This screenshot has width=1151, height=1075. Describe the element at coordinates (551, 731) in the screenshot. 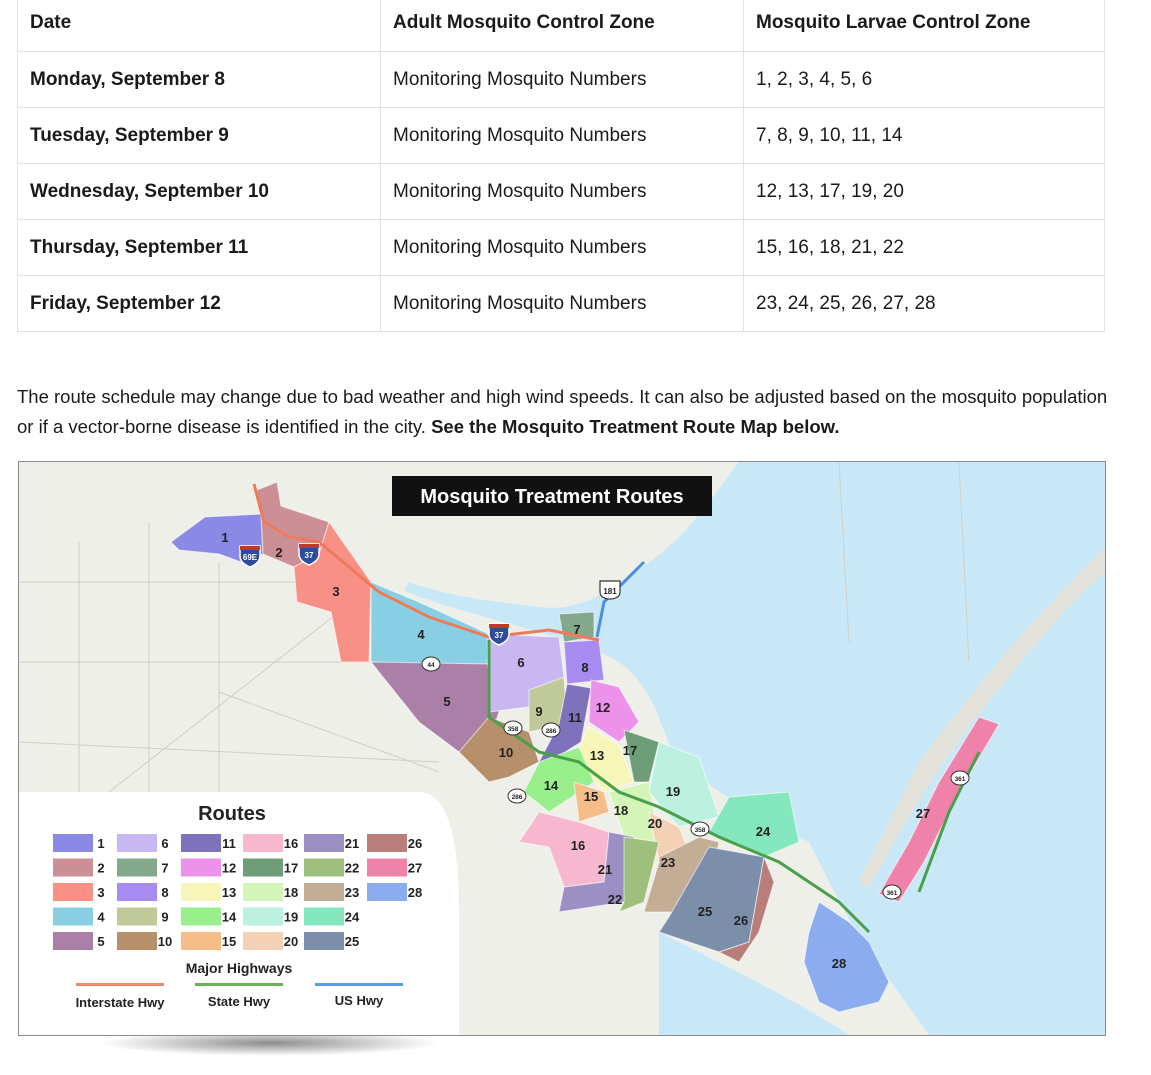

I see `sh-286-shield: 286` at that location.